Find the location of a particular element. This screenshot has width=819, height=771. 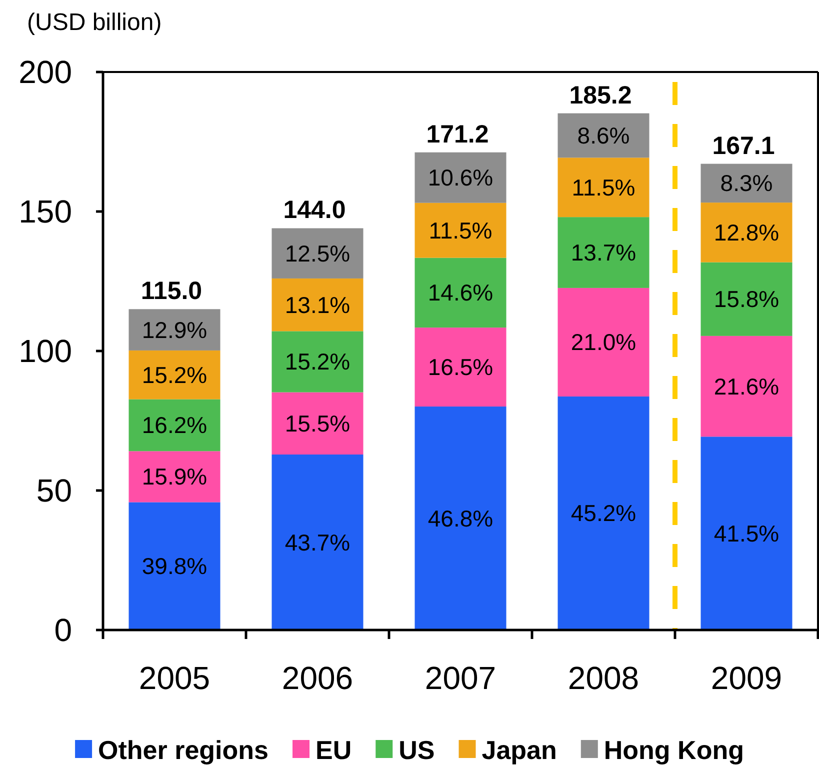

annotation: 43.7% is located at coordinates (317, 542).